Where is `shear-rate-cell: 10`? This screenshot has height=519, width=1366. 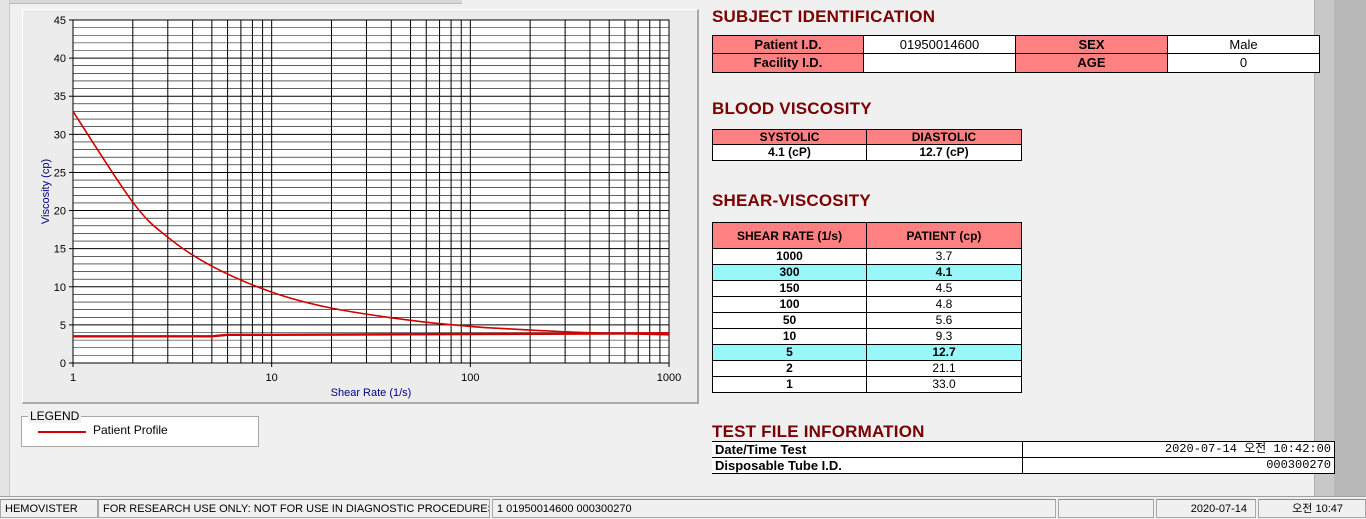
shear-rate-cell: 10 is located at coordinates (789, 336).